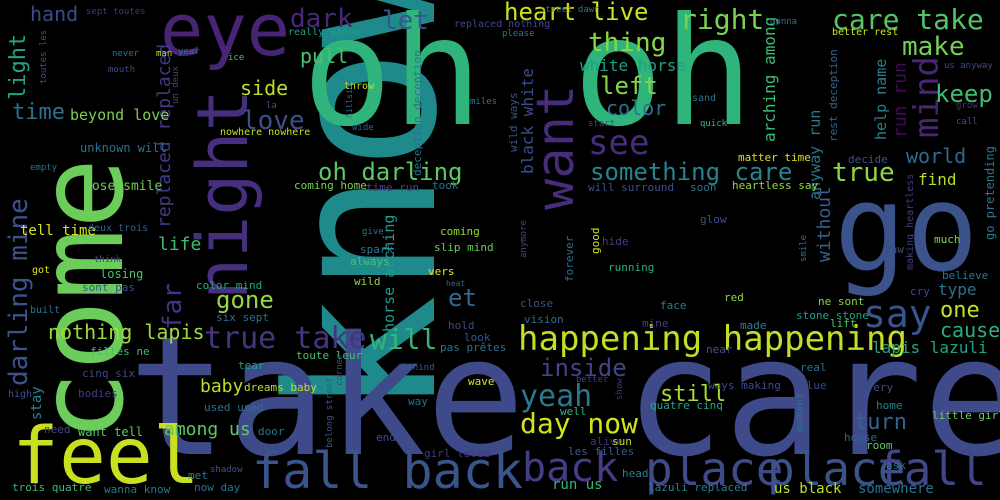 This screenshot has height=500, width=1000. I want to click on word-say: say, so click(897, 314).